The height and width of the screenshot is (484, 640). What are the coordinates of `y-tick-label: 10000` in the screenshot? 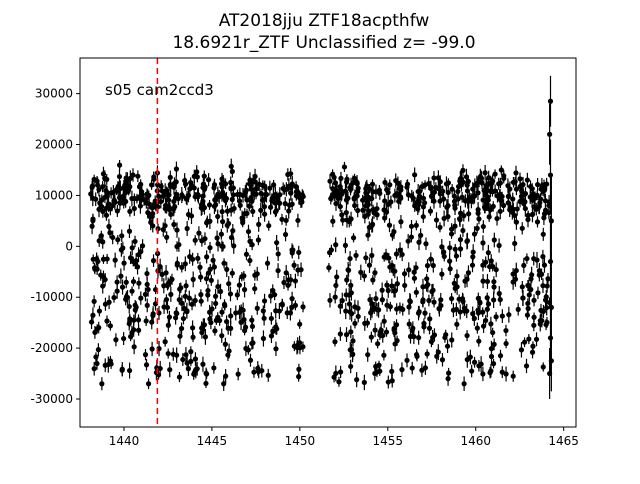 It's located at (54, 195).